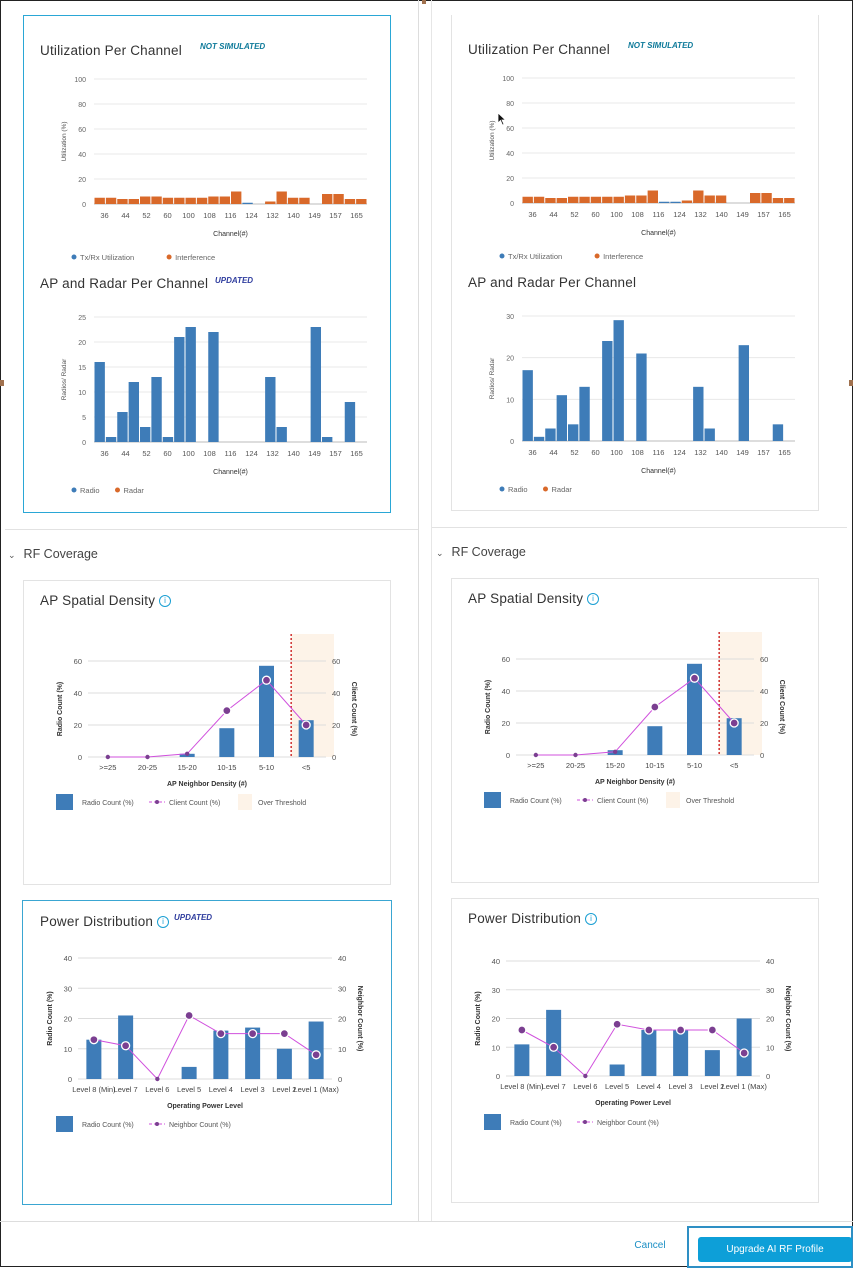 The width and height of the screenshot is (855, 1269). I want to click on resize-handle-left, so click(2, 383).